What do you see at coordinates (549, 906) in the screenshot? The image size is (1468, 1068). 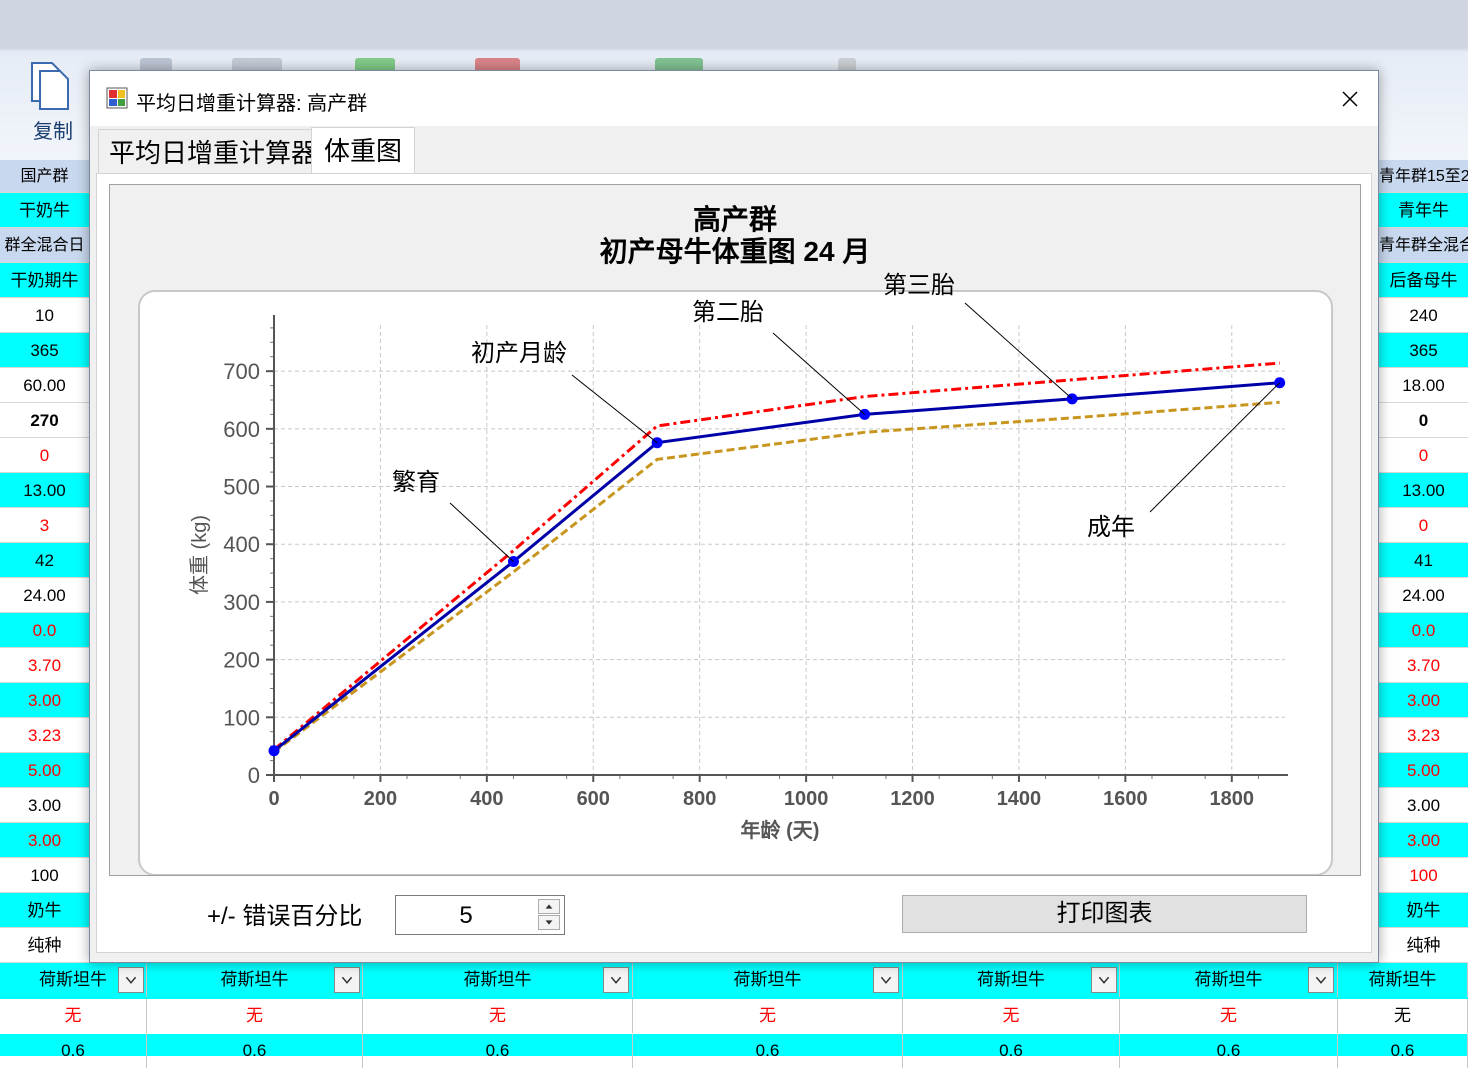 I see `spinner-up-icon` at bounding box center [549, 906].